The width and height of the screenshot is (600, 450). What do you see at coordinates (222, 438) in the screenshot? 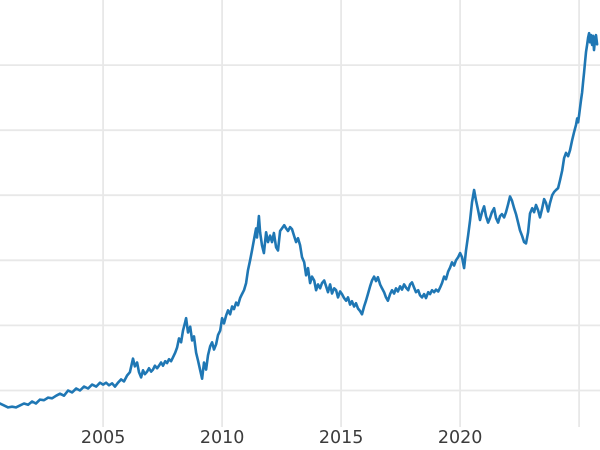
I see `x-tick-label: 2010` at bounding box center [222, 438].